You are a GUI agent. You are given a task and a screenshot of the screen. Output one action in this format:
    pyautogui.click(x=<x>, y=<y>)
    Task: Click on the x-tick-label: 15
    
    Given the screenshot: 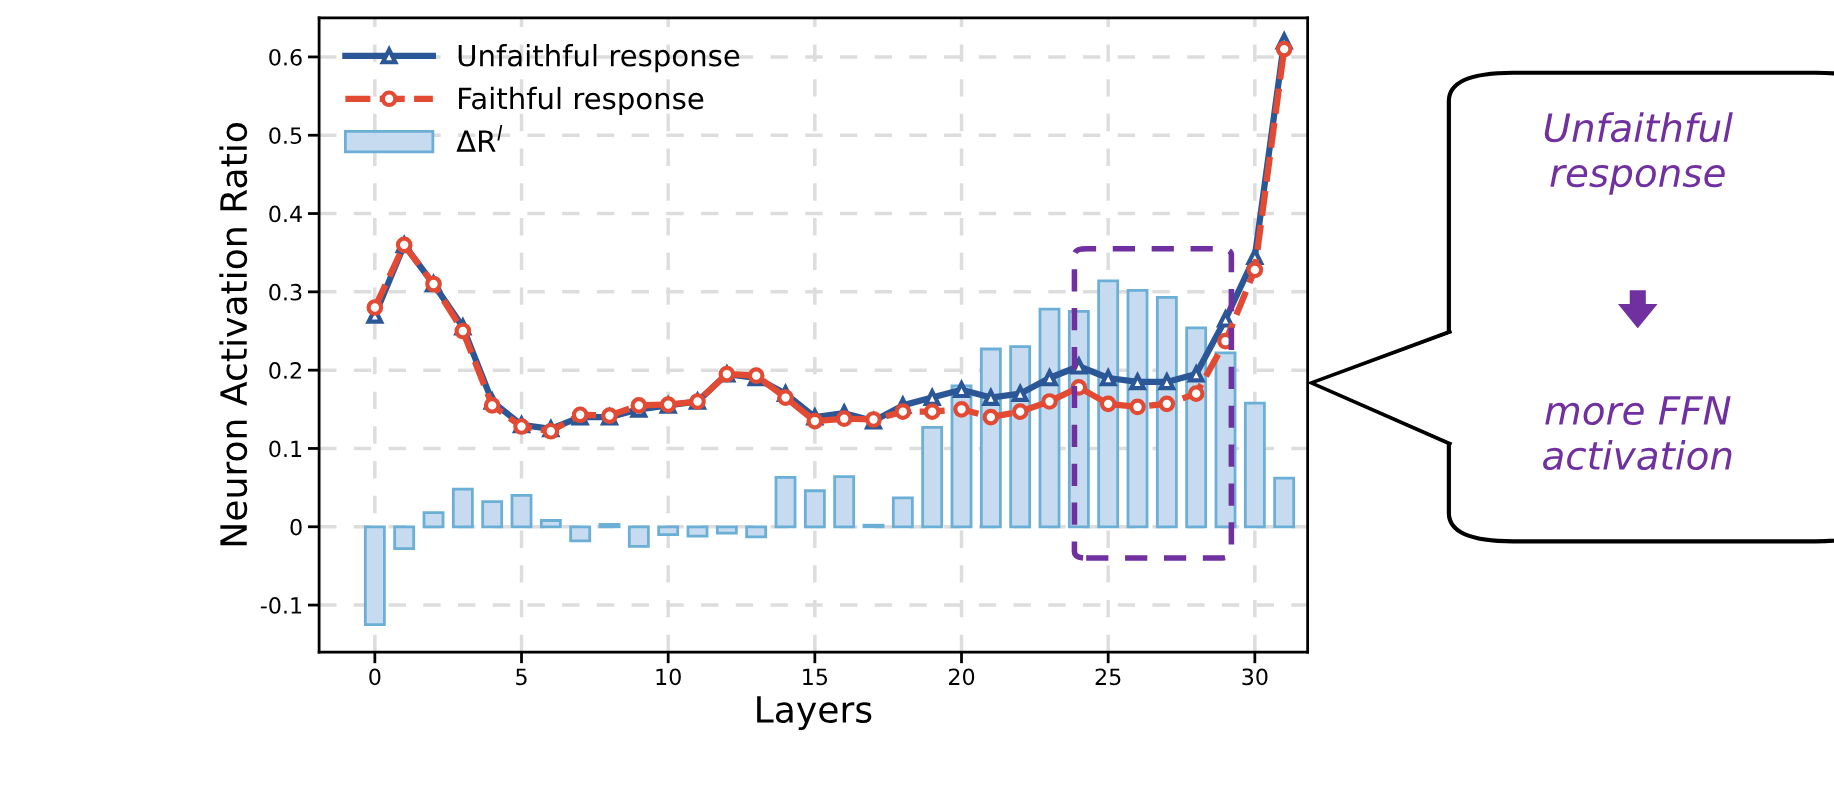 What is the action you would take?
    pyautogui.click(x=815, y=677)
    